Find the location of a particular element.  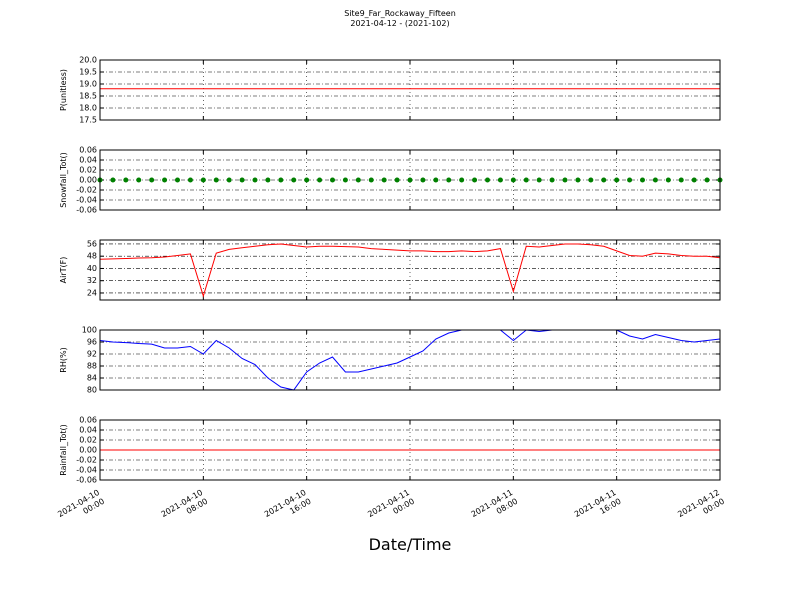

y-tick-label: 20.0 is located at coordinates (88, 60).